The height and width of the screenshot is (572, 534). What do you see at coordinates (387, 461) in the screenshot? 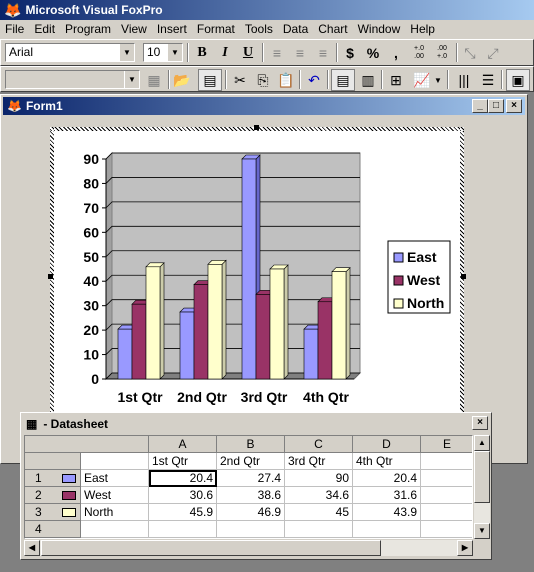
I see `column-label-cell: 4th Qtr` at bounding box center [387, 461].